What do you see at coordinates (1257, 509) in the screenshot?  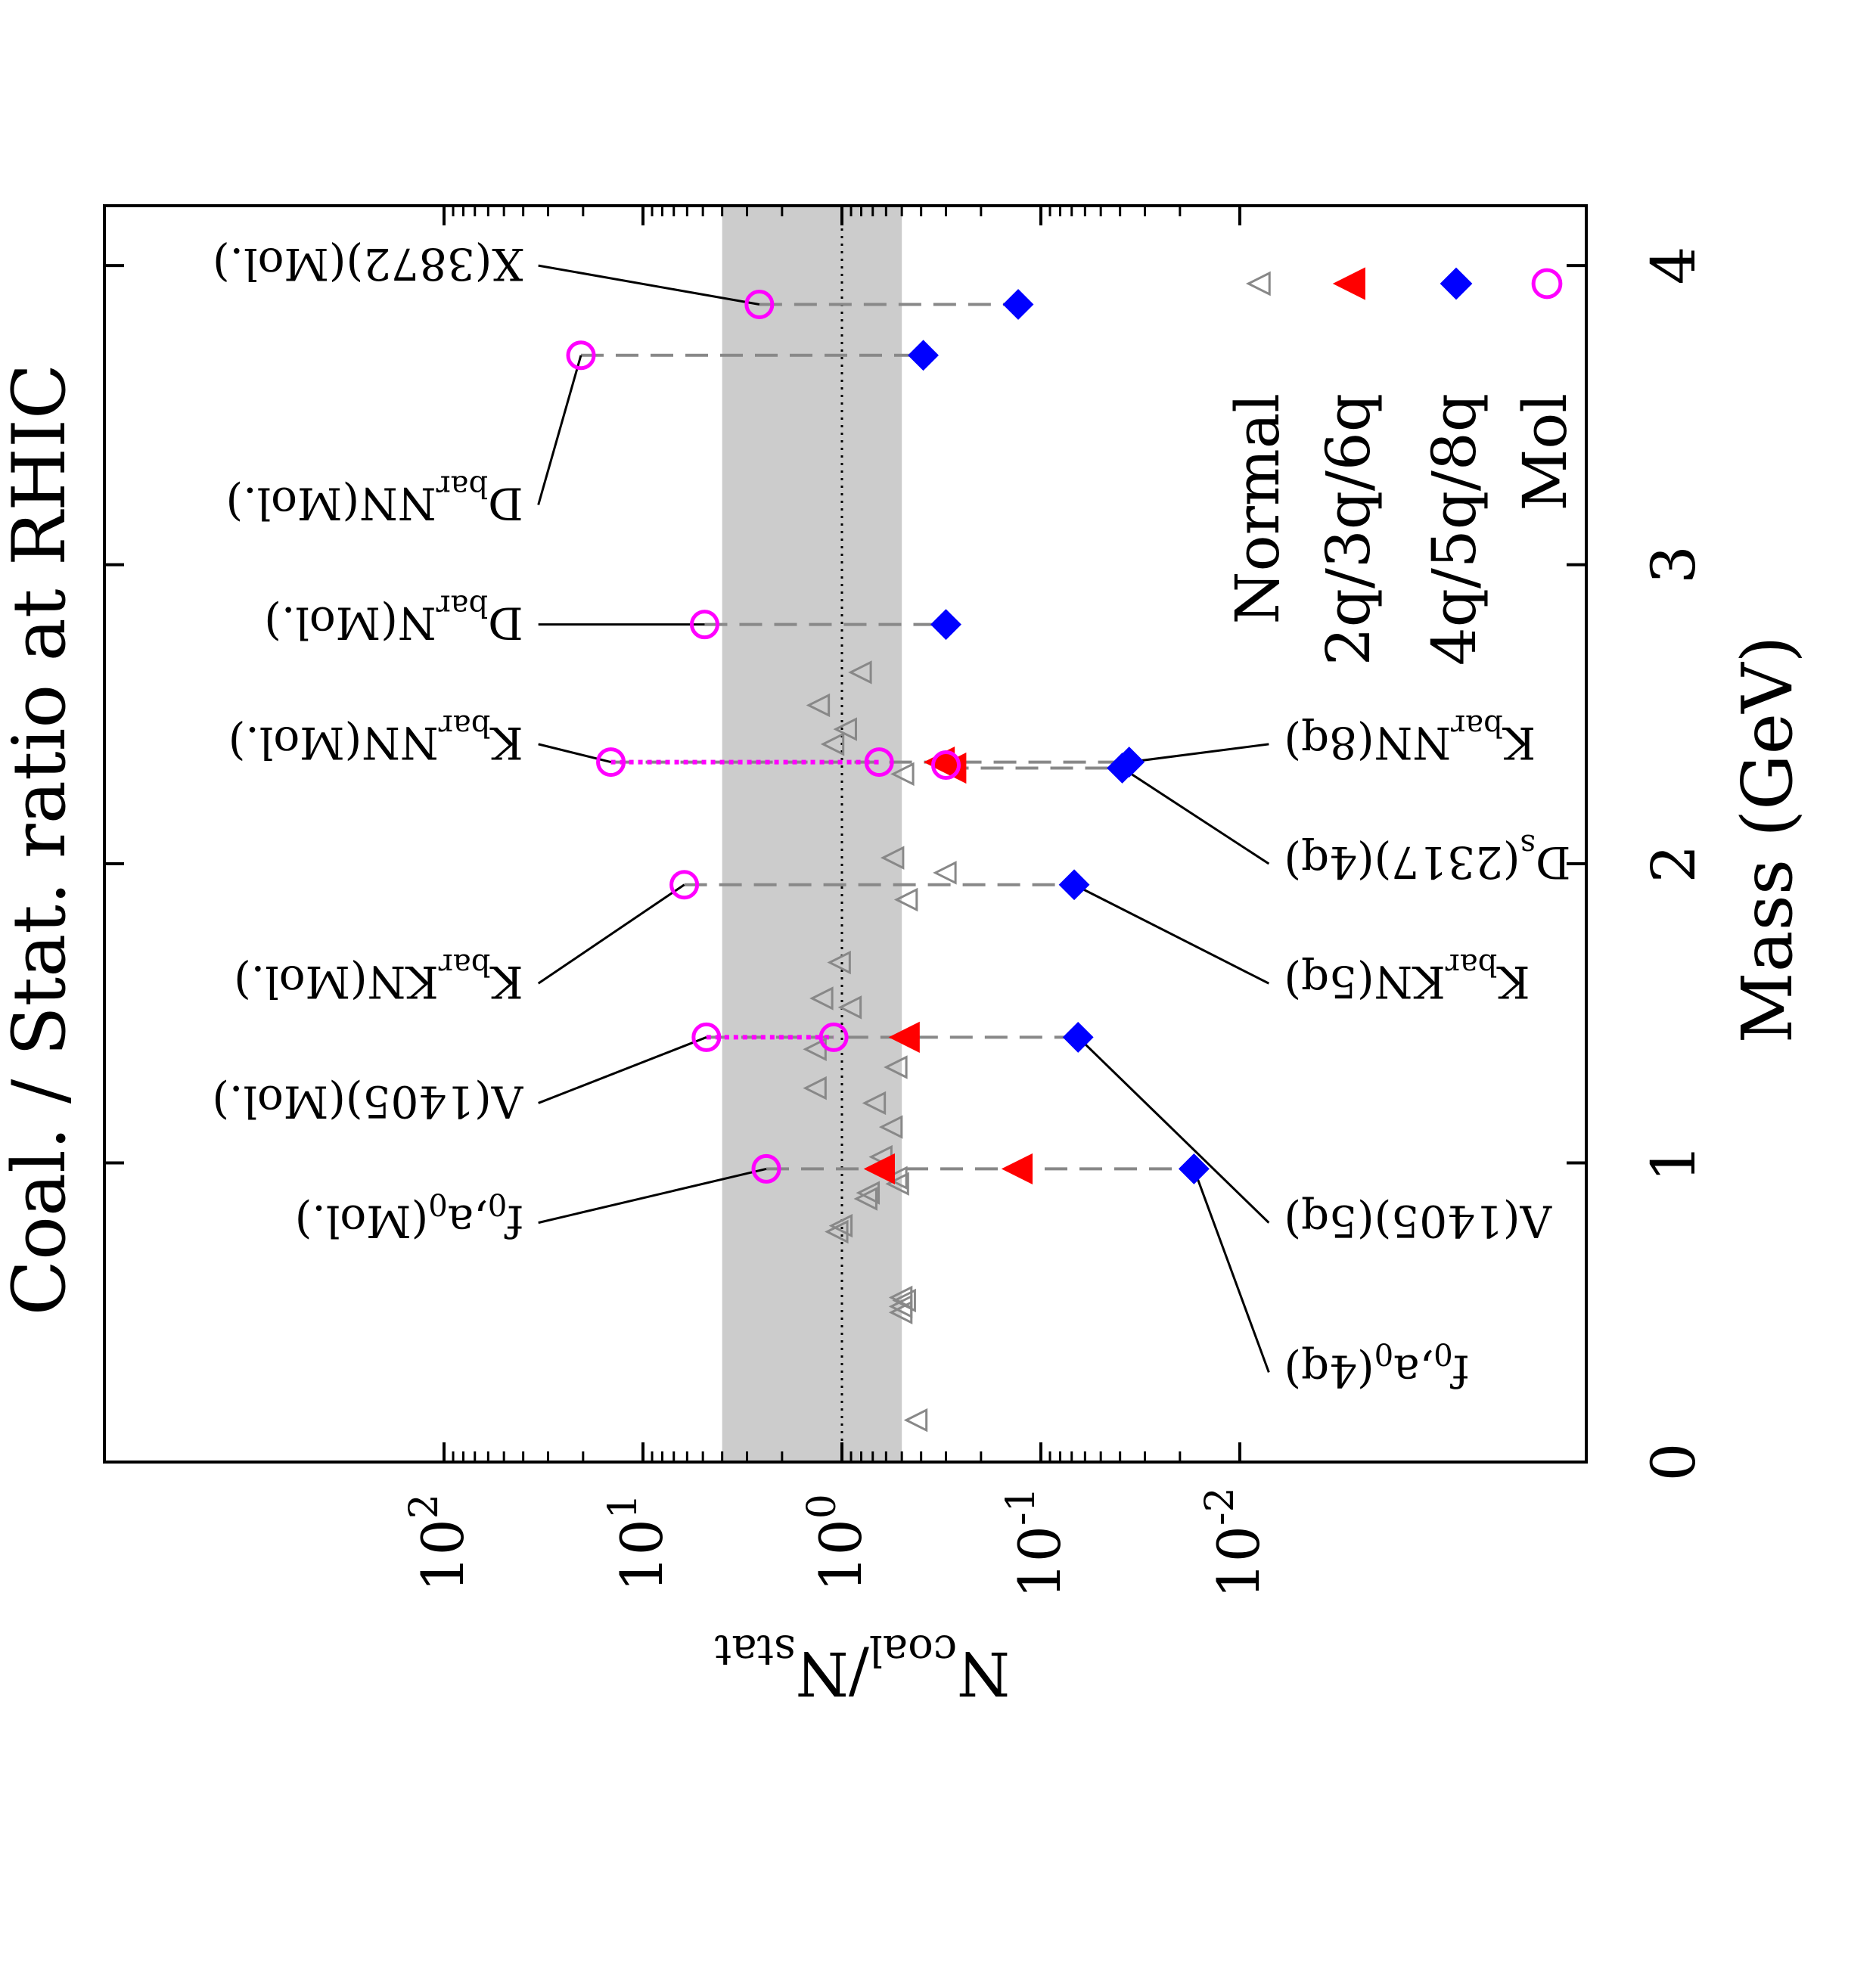 I see `legend-label-0: Normal` at bounding box center [1257, 509].